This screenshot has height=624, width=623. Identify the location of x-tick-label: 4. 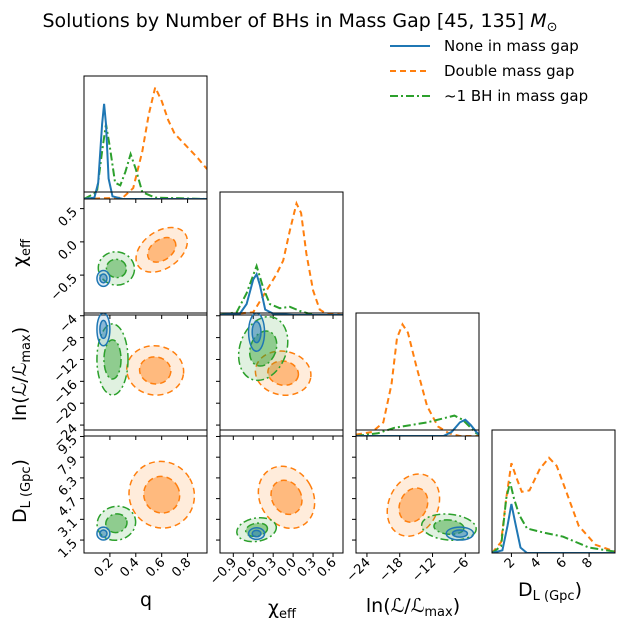
(536, 563).